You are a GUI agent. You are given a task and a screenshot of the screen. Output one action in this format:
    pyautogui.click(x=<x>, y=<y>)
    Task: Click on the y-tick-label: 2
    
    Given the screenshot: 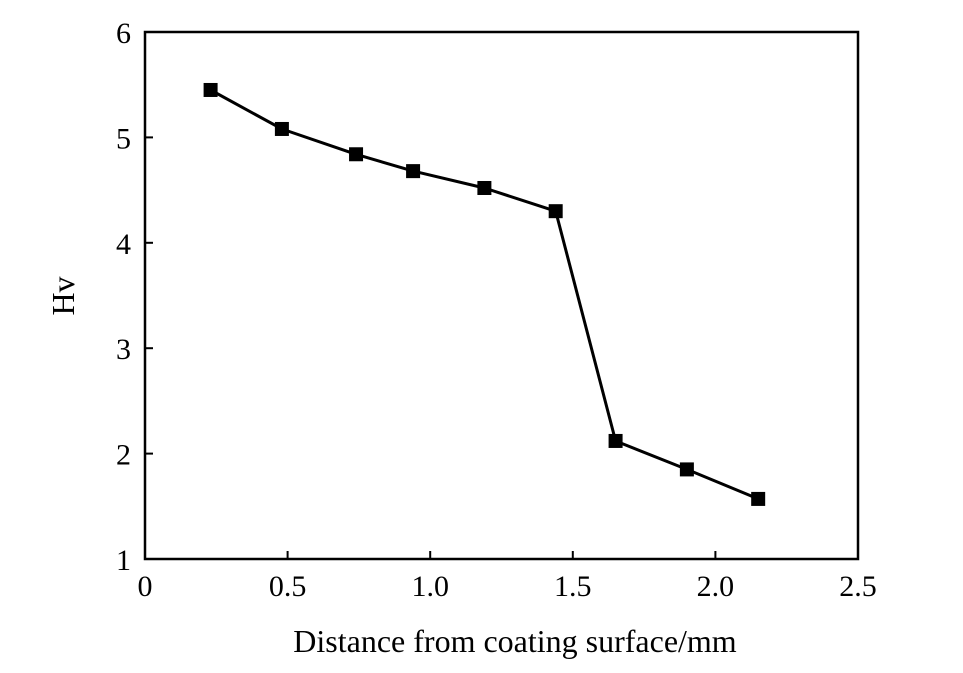 What is the action you would take?
    pyautogui.click(x=123, y=455)
    